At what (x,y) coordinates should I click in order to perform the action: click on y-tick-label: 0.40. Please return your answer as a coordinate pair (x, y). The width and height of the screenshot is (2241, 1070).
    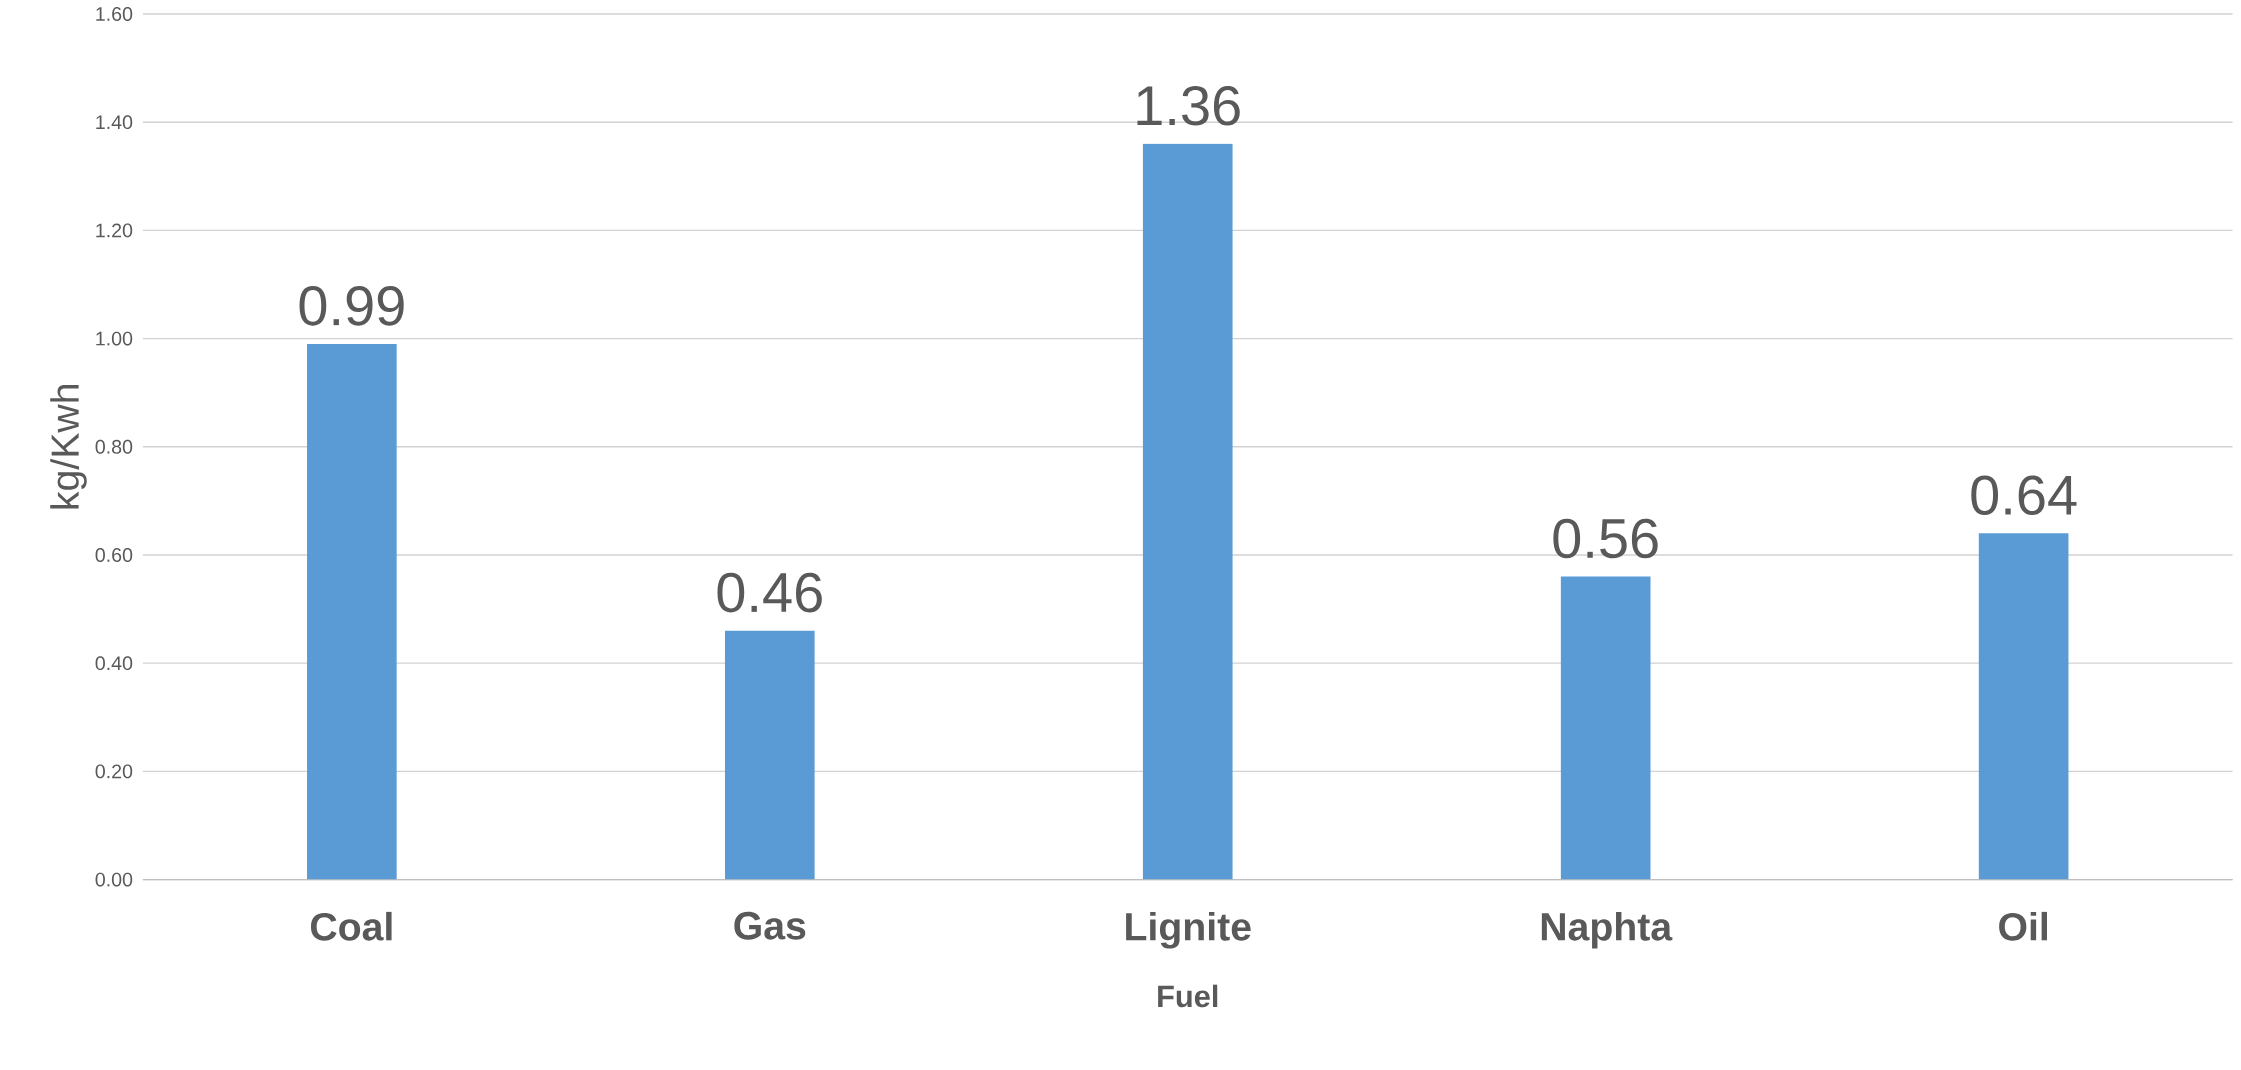
    Looking at the image, I should click on (114, 663).